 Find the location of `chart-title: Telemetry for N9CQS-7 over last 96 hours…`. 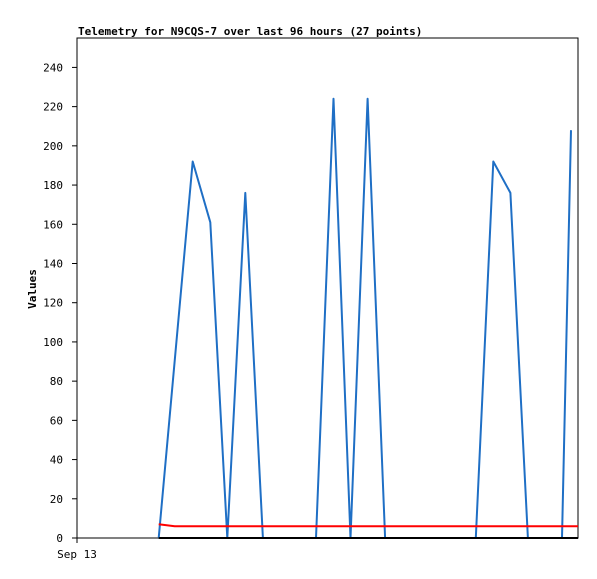

chart-title: Telemetry for N9CQS-7 over last 96 hours… is located at coordinates (250, 31).